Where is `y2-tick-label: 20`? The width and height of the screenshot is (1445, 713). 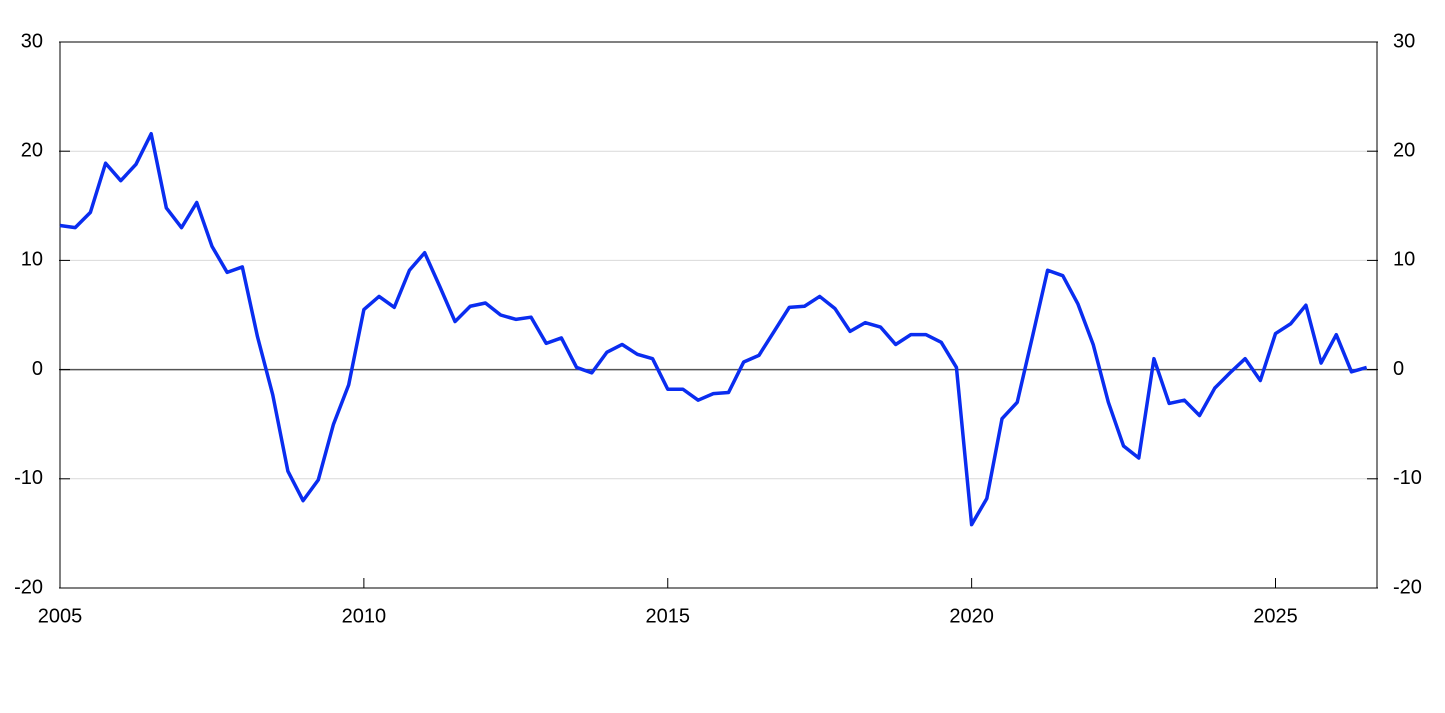
y2-tick-label: 20 is located at coordinates (1404, 150).